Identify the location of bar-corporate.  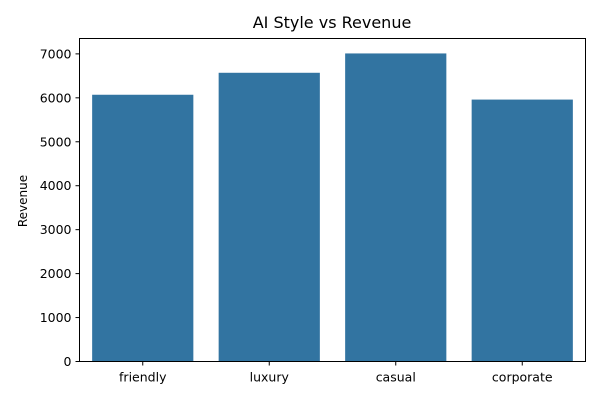
(522, 230).